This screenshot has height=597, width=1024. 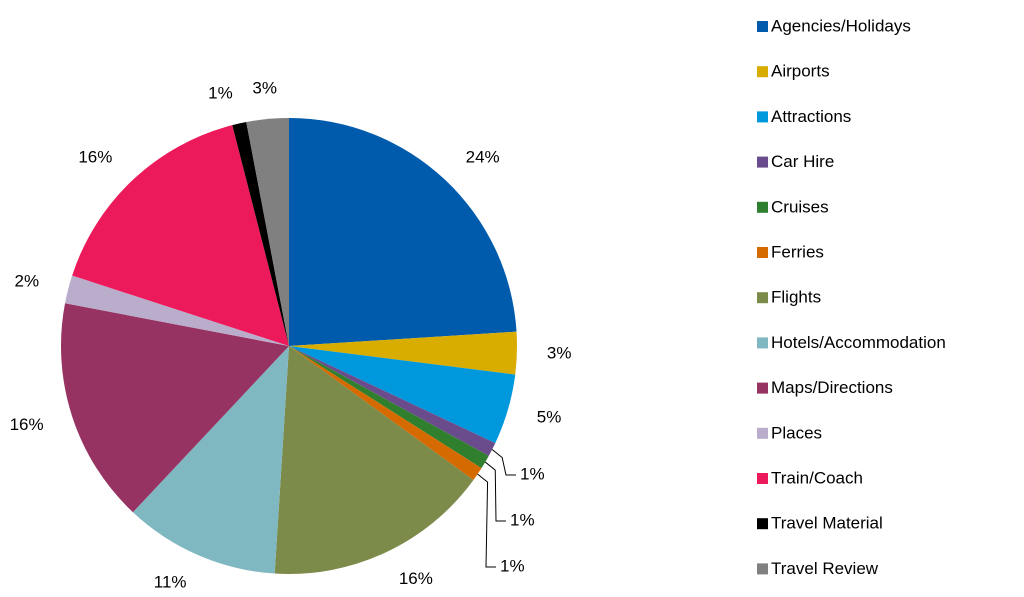 What do you see at coordinates (817, 477) in the screenshot?
I see `legend-label: Train/Coach` at bounding box center [817, 477].